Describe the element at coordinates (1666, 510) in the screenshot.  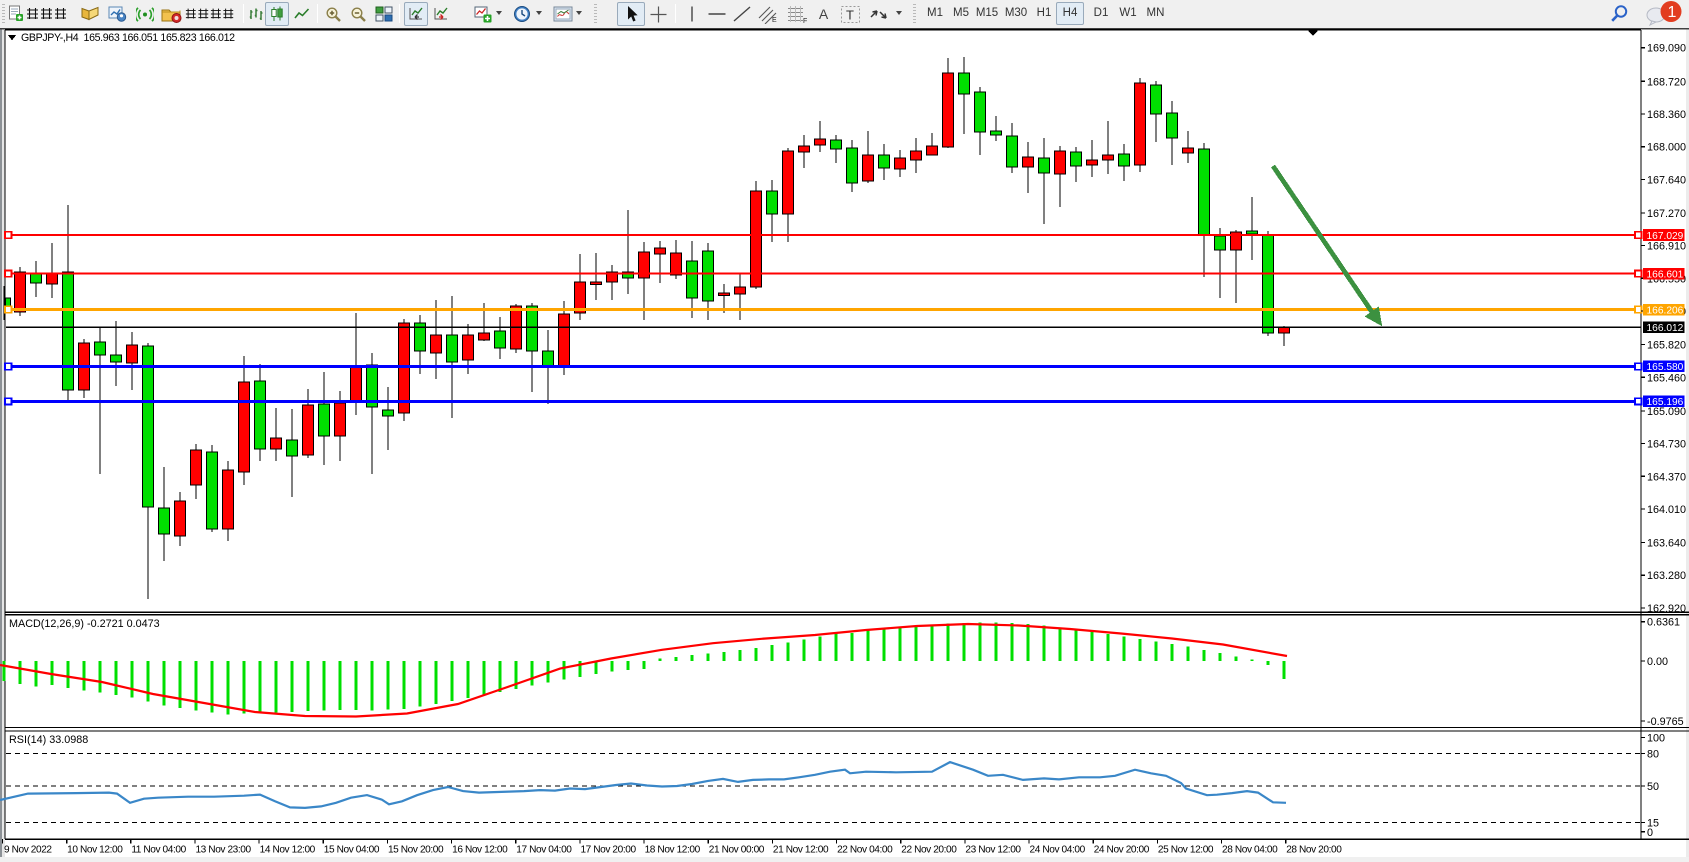
I see `svg-text: 164.010` at that location.